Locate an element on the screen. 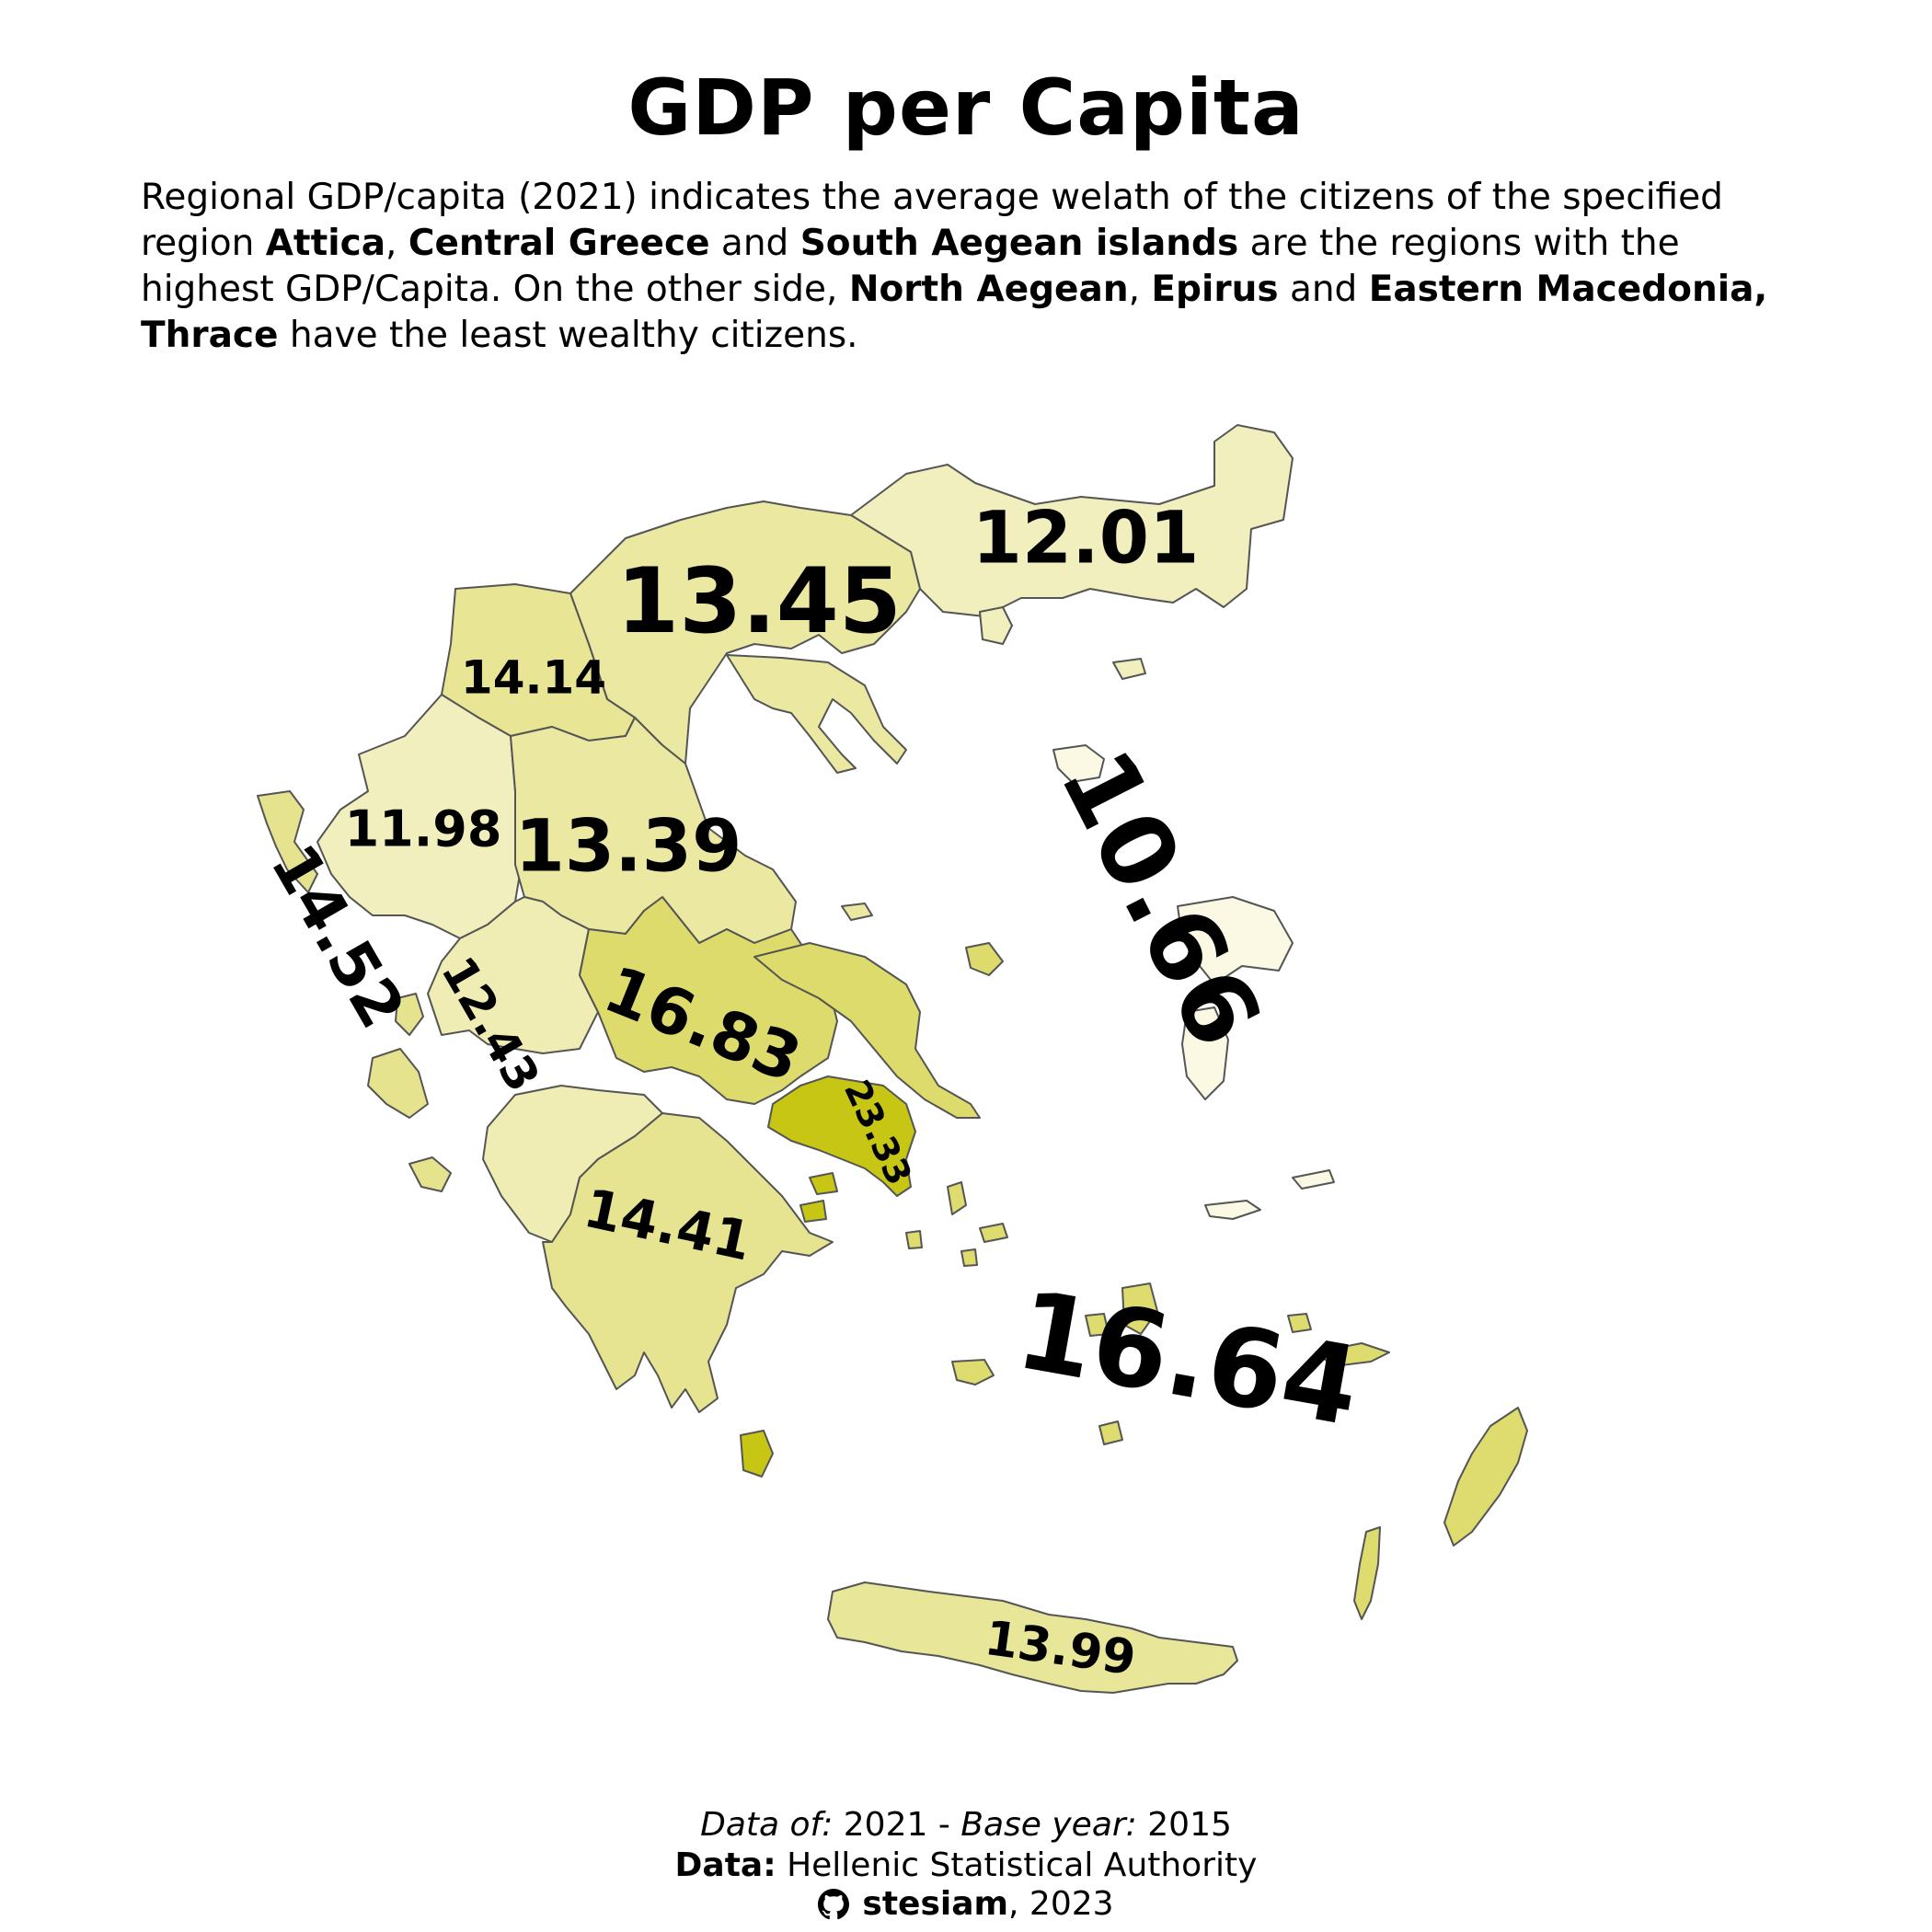 This screenshot has width=1932, height=1932. chart-title: GDP per Capita is located at coordinates (966, 108).